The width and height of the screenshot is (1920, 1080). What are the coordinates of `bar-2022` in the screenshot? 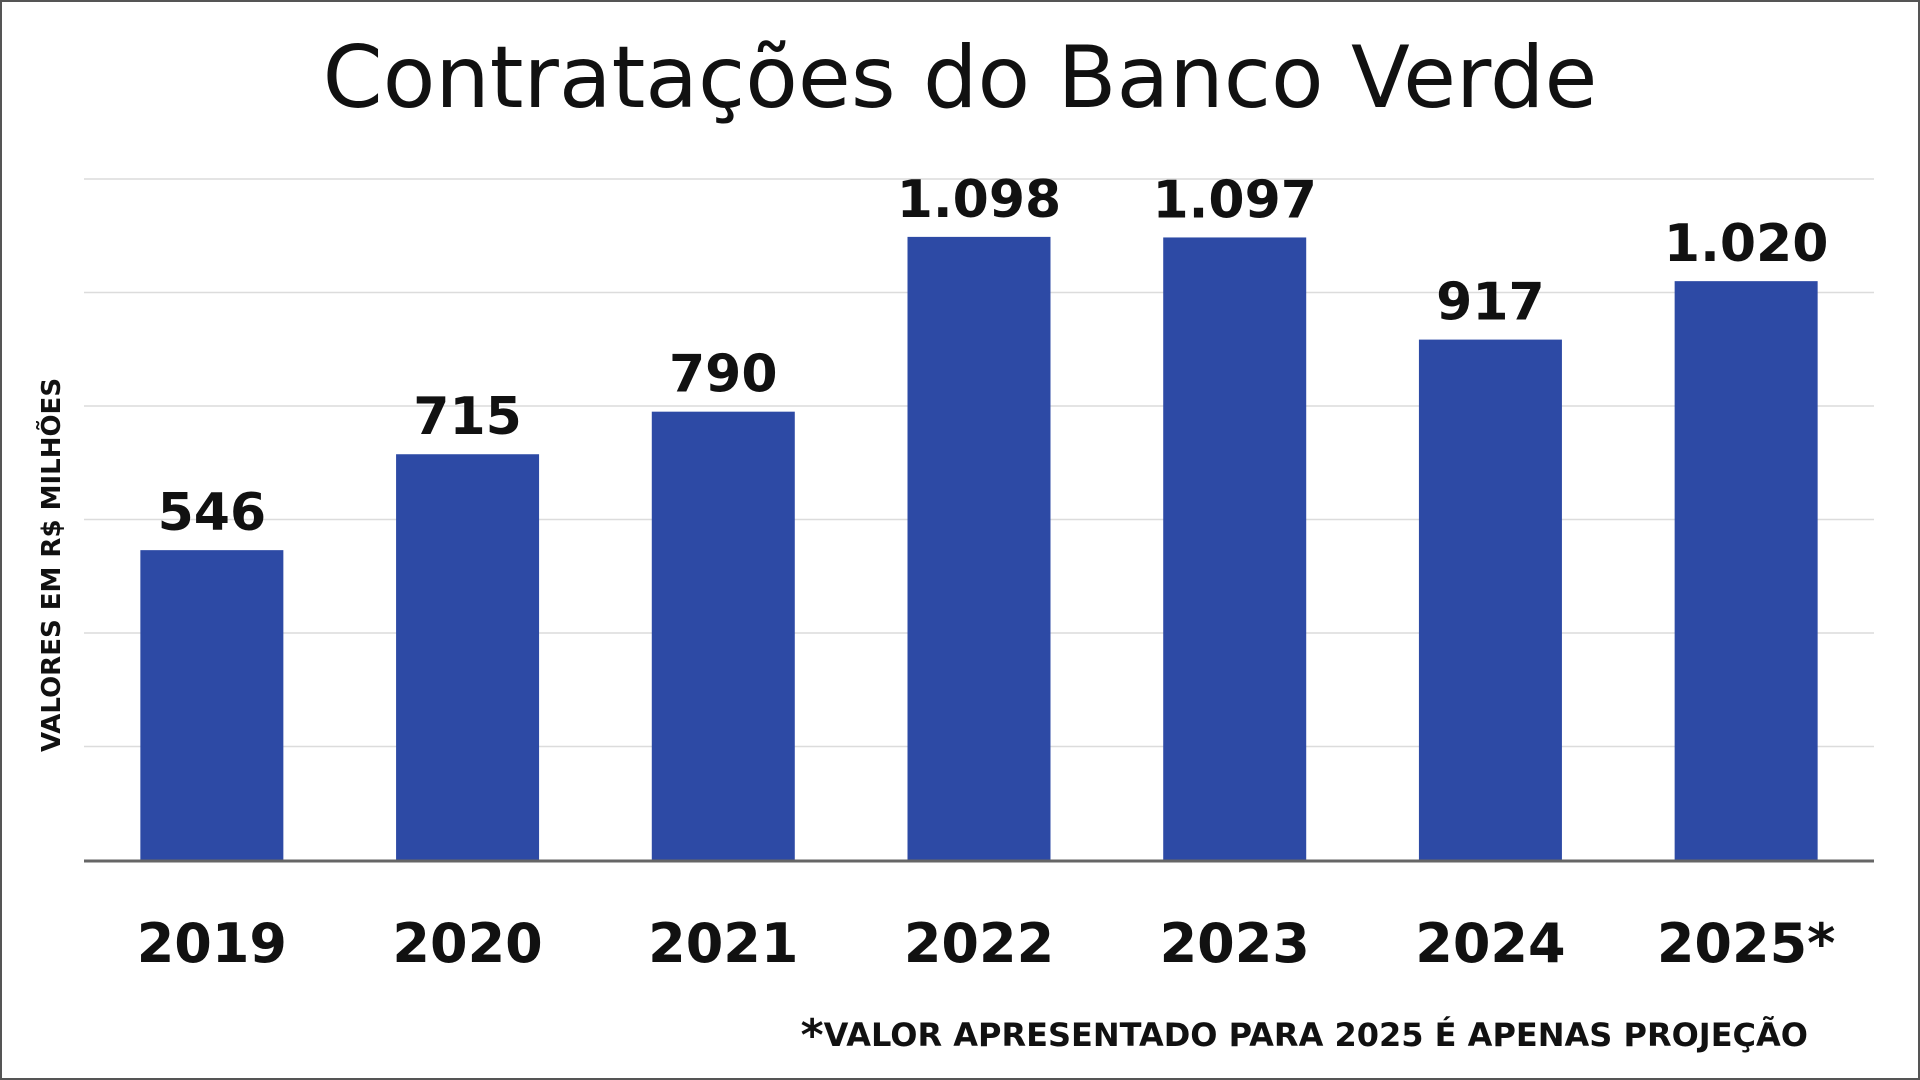 It's located at (979, 548).